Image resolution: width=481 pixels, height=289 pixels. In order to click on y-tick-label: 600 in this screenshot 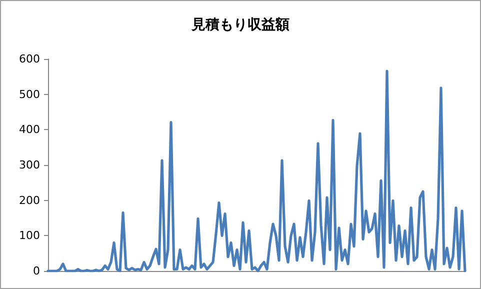, I will do `click(29, 59)`.